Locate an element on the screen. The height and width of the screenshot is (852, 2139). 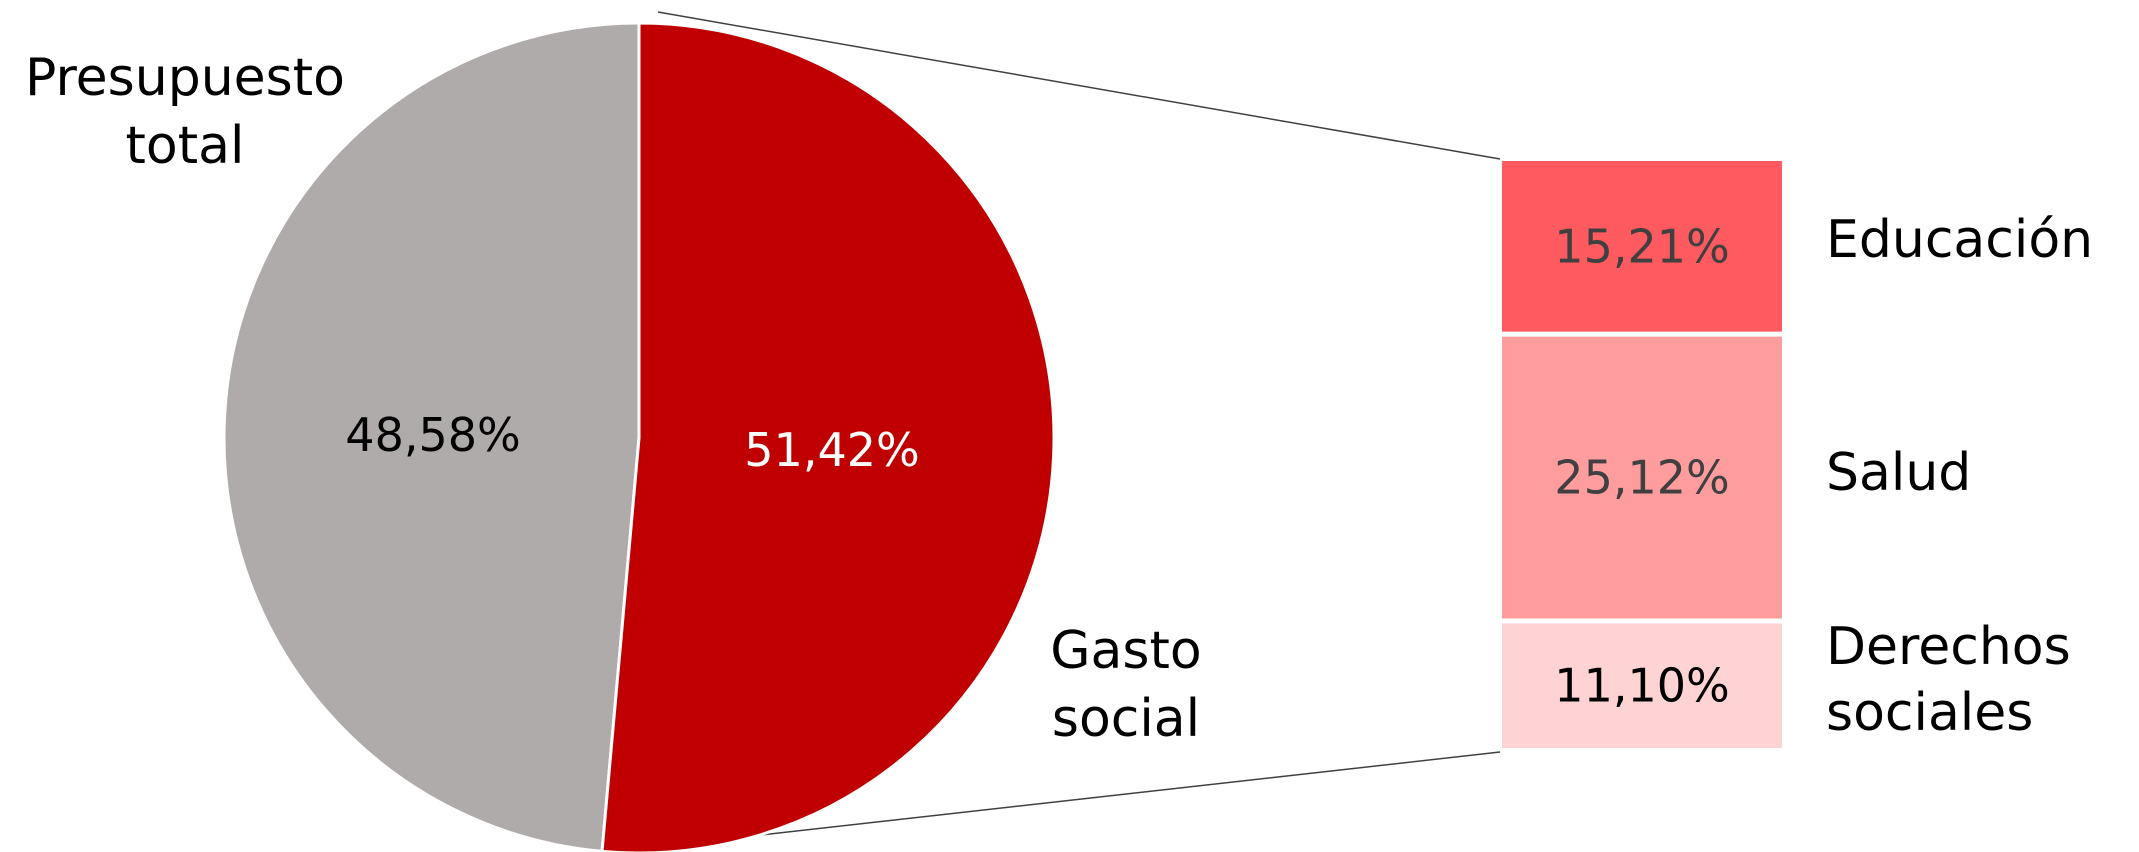
pie-value-label: 48,58% is located at coordinates (432, 435).